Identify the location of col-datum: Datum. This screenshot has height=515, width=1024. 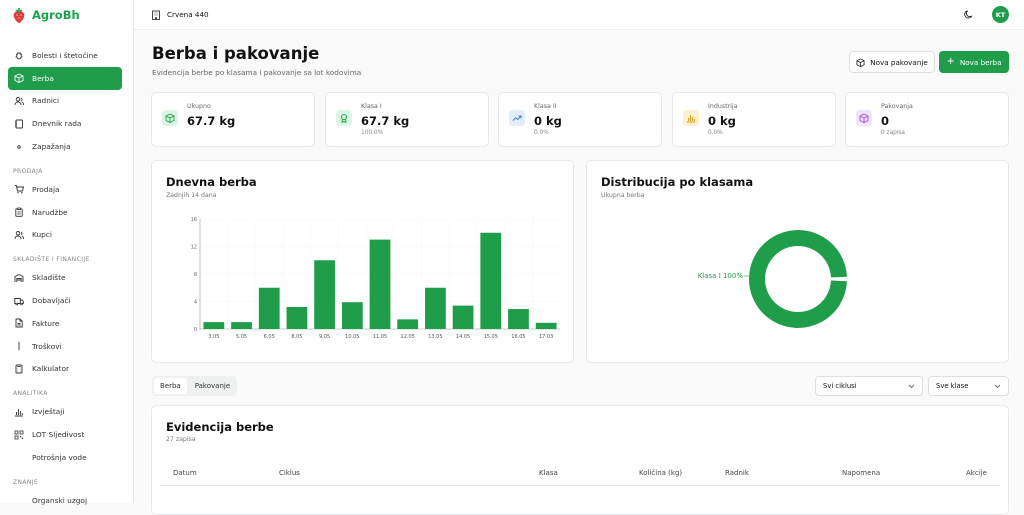
(185, 473).